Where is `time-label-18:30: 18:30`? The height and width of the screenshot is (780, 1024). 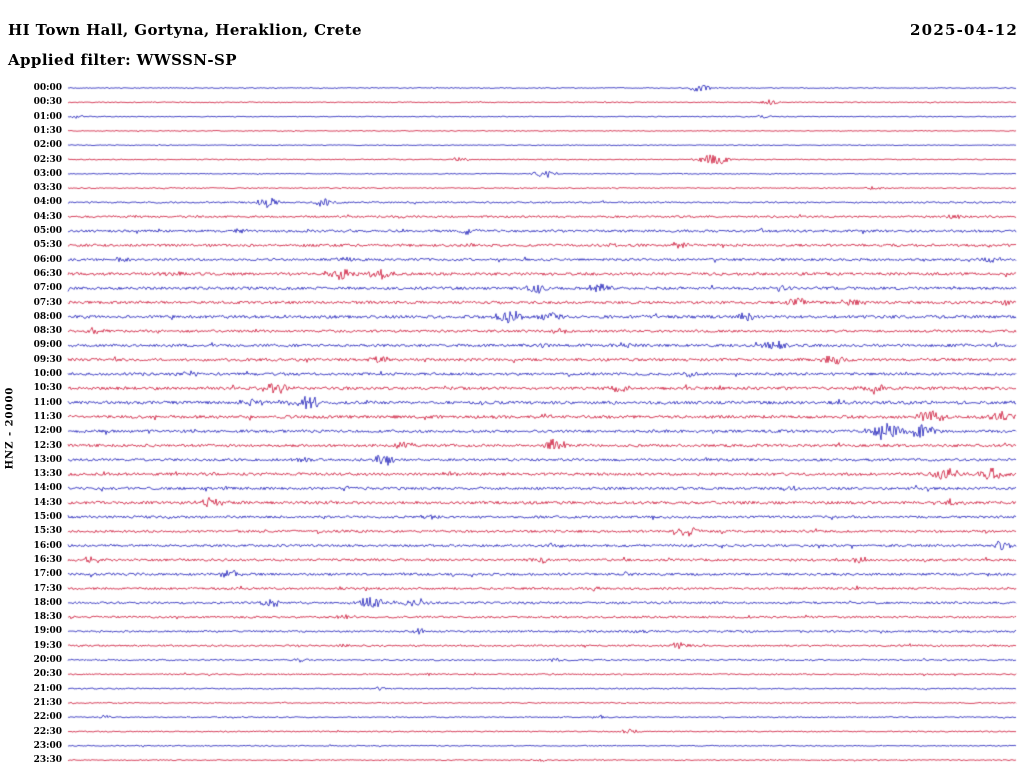
time-label-18:30: 18:30 is located at coordinates (47, 617).